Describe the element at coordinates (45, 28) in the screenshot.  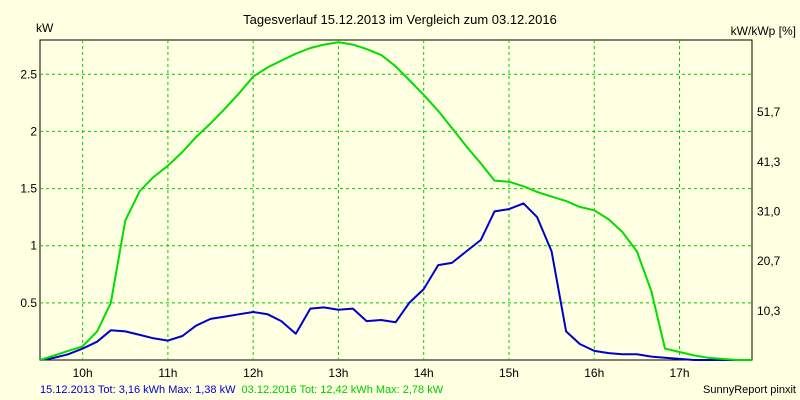
I see `y-axis-left-label: kW` at that location.